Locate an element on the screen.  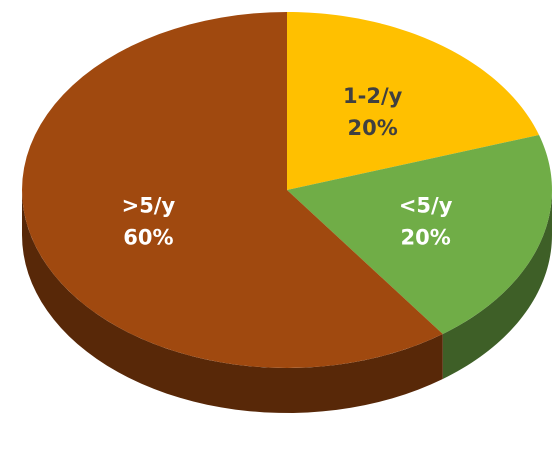
slice-label: <5/y is located at coordinates (426, 205).